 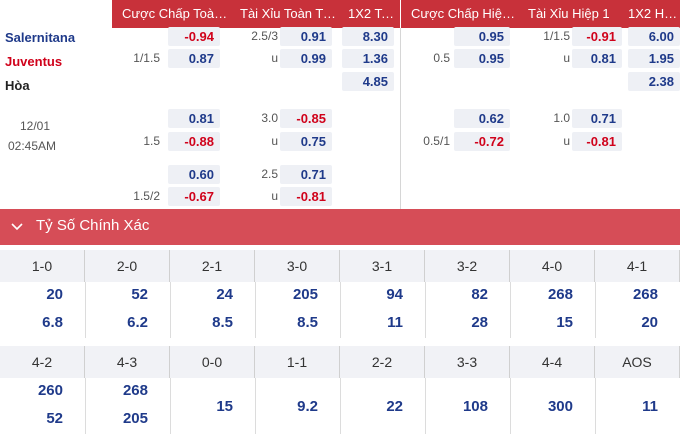 What do you see at coordinates (649, 322) in the screenshot?
I see `score-odds-away: 20` at bounding box center [649, 322].